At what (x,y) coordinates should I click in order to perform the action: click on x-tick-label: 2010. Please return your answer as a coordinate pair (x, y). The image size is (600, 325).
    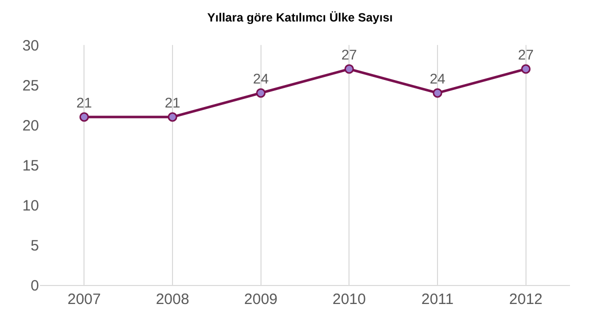
    Looking at the image, I should click on (349, 299).